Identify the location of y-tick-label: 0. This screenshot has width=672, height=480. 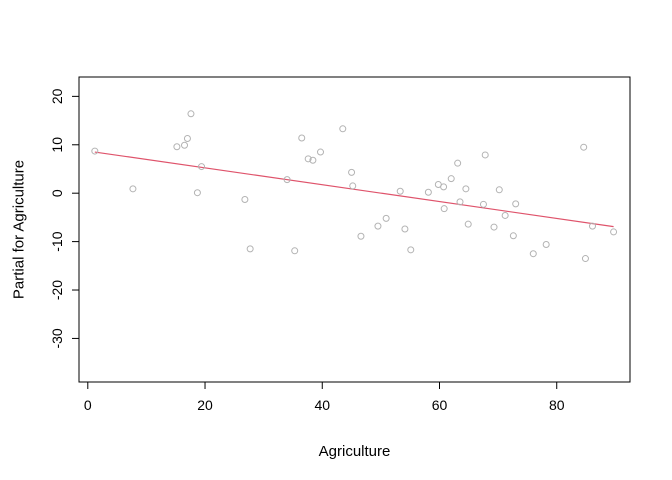
(57, 193).